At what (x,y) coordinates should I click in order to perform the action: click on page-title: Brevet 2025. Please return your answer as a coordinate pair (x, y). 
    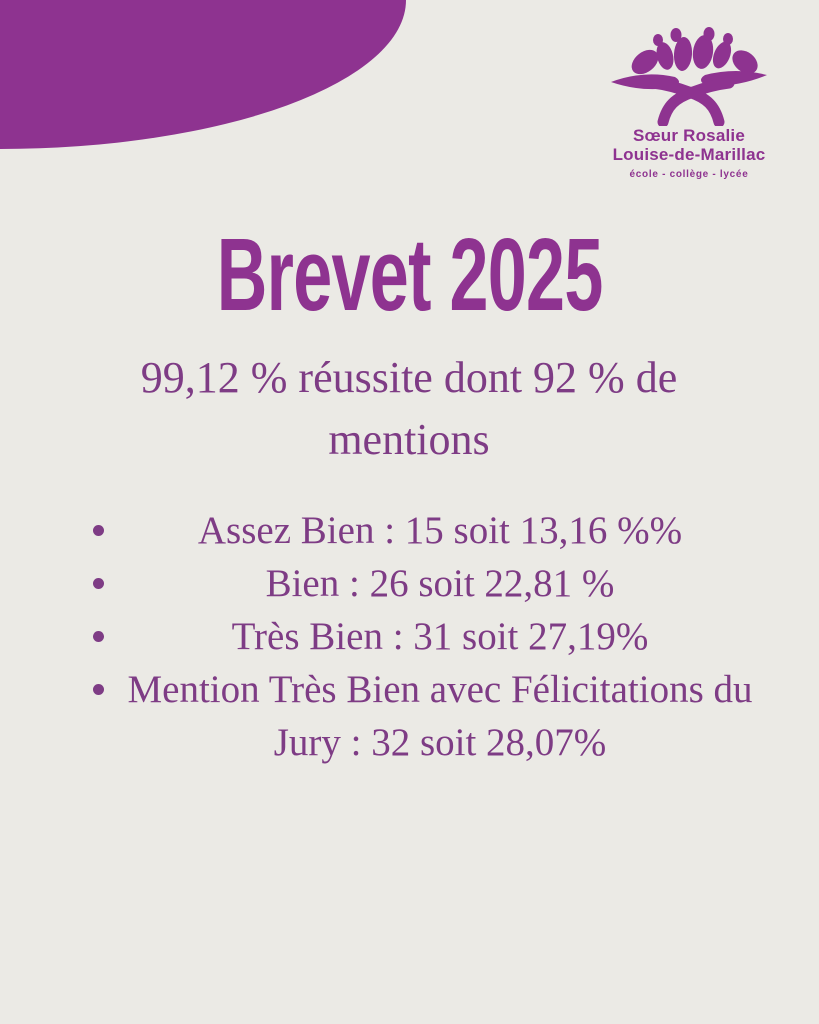
    Looking at the image, I should click on (409, 274).